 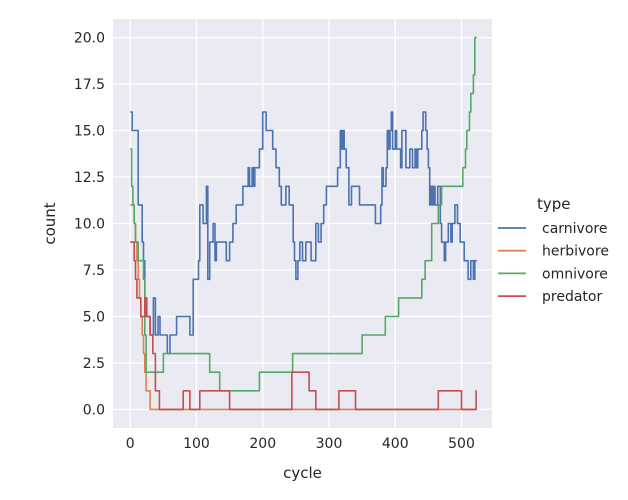 What do you see at coordinates (89, 178) in the screenshot?
I see `y-tick-label: 12.5` at bounding box center [89, 178].